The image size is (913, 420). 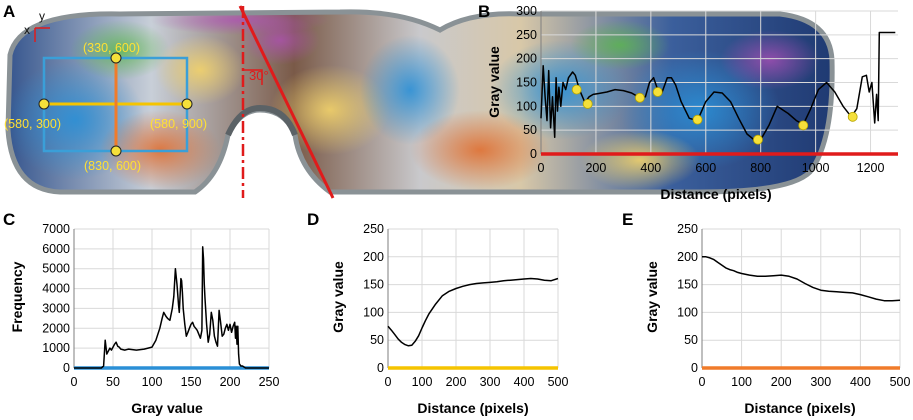 What do you see at coordinates (56, 328) in the screenshot?
I see `y-tick-label: 2000` at bounding box center [56, 328].